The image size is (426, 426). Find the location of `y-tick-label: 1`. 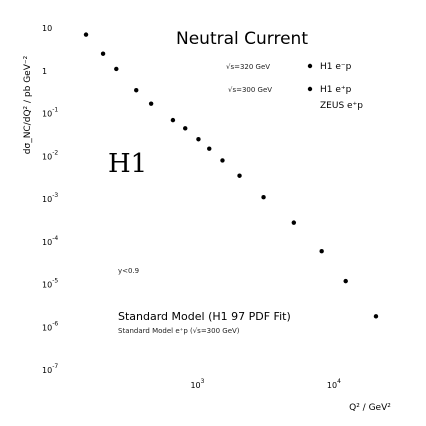

y-tick-label: 1 is located at coordinates (44, 71).